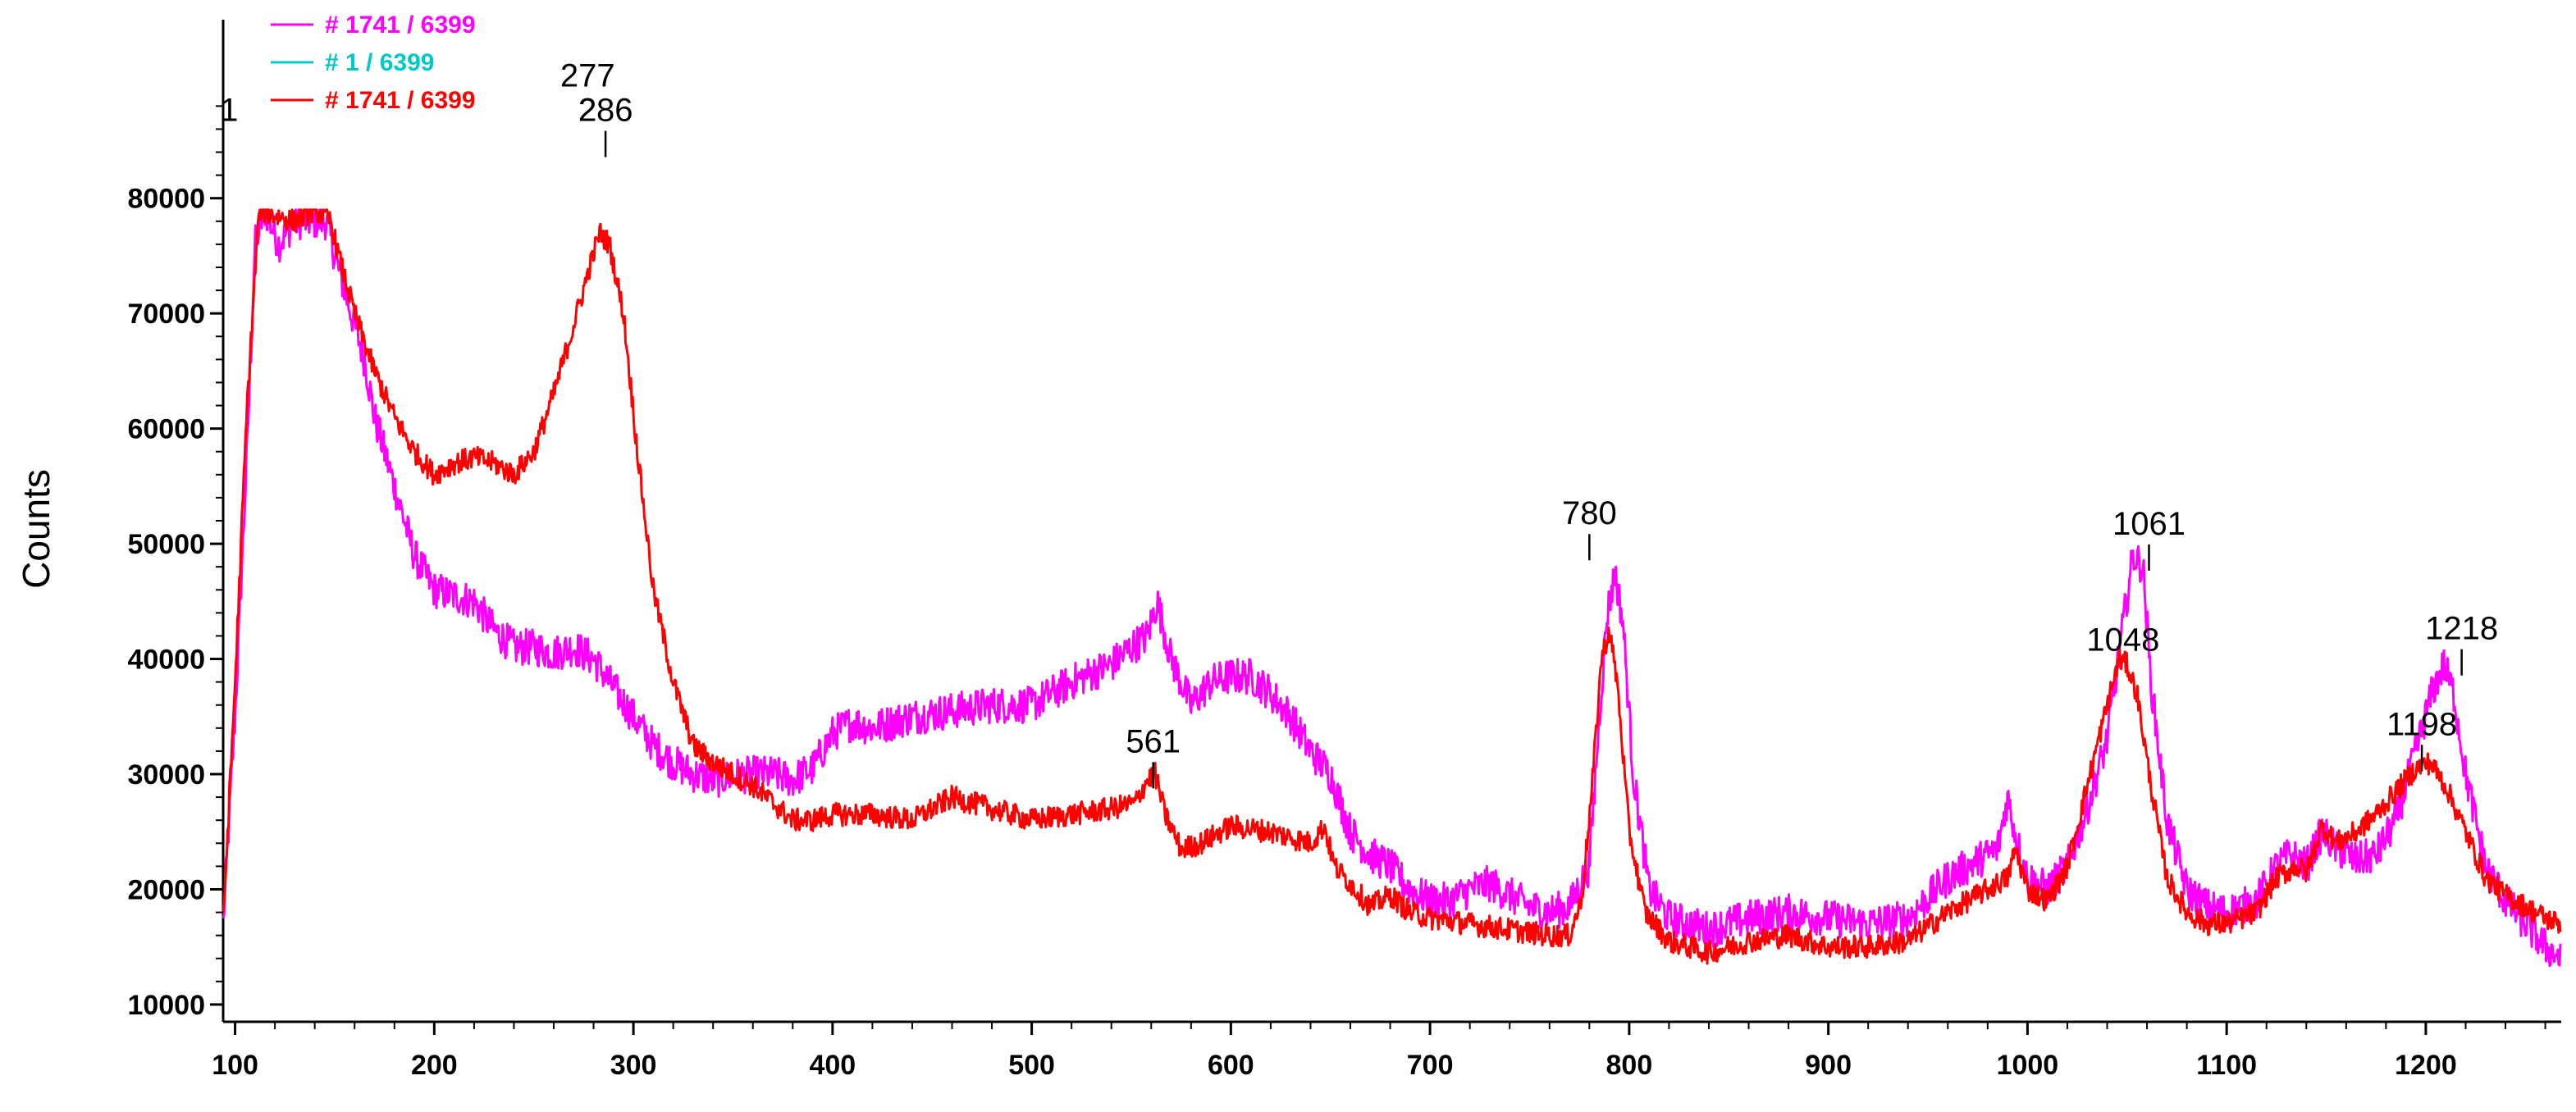  What do you see at coordinates (166, 544) in the screenshot?
I see `y-tick-label: 50000` at bounding box center [166, 544].